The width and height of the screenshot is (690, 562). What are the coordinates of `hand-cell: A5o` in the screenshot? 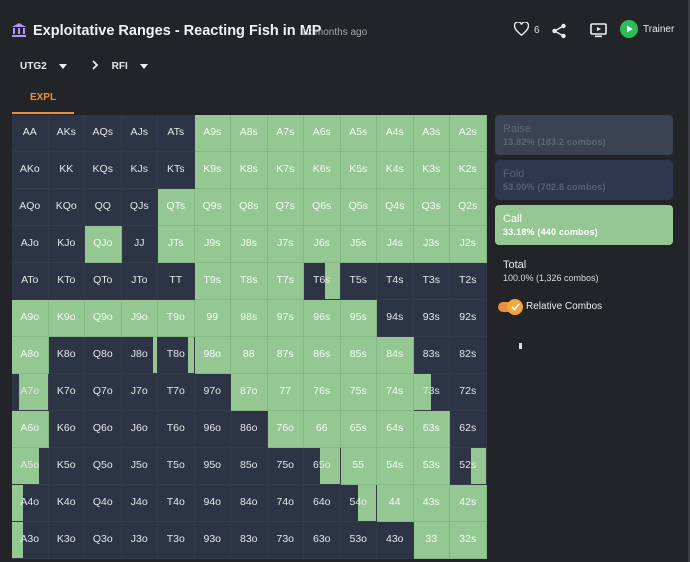 It's located at (30, 466).